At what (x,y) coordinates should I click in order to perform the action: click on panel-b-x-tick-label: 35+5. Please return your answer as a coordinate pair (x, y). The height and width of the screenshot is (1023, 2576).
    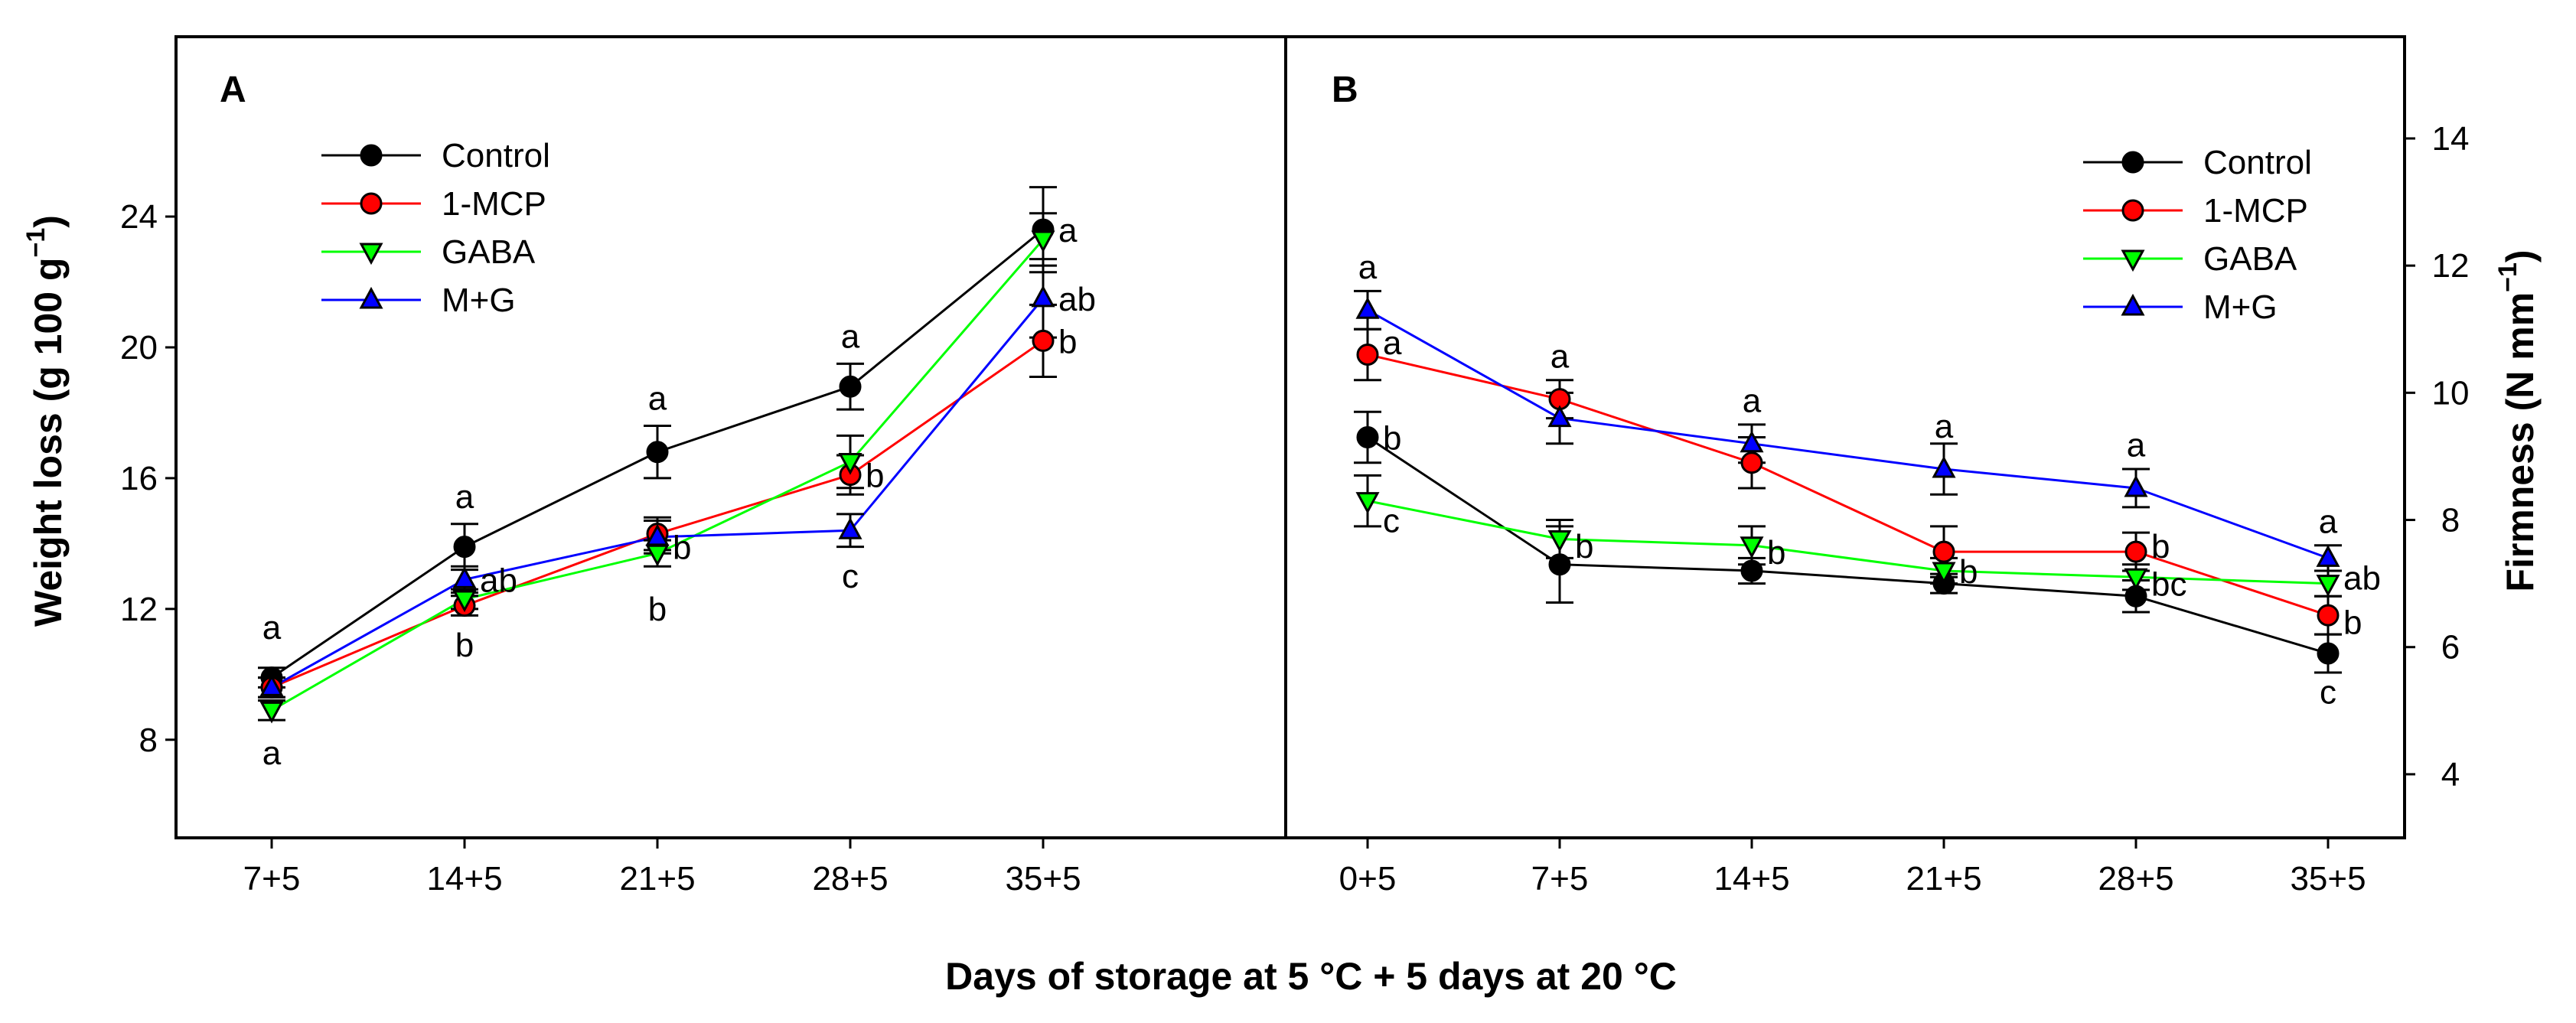
    Looking at the image, I should click on (2328, 879).